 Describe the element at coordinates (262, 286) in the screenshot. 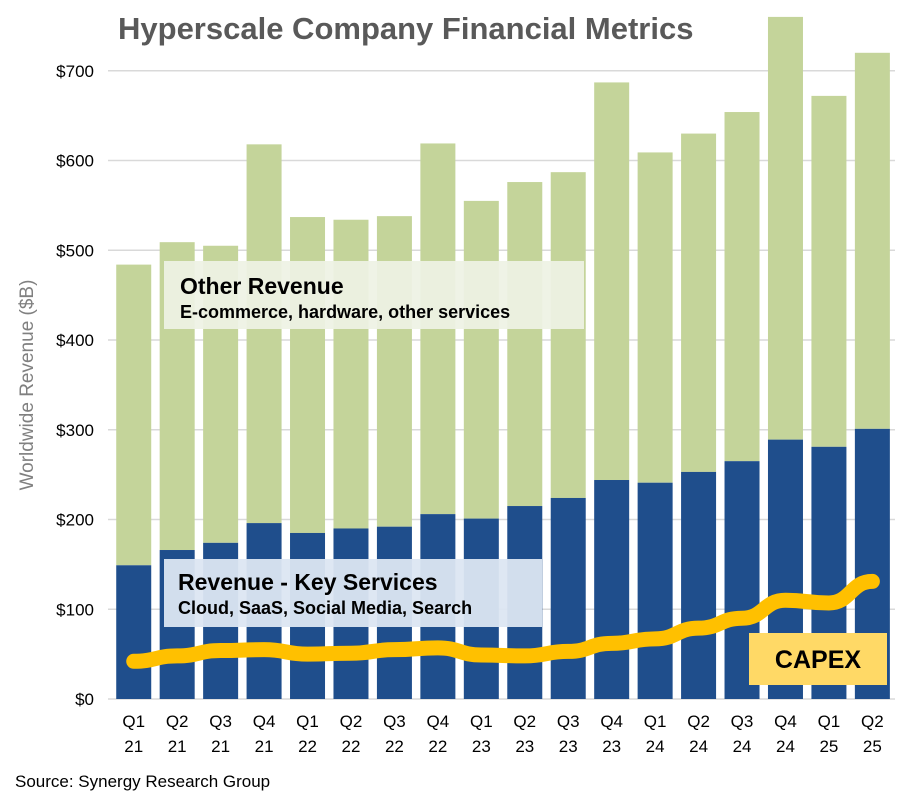

I see `legend-other-revenue-title: Other Revenue` at that location.